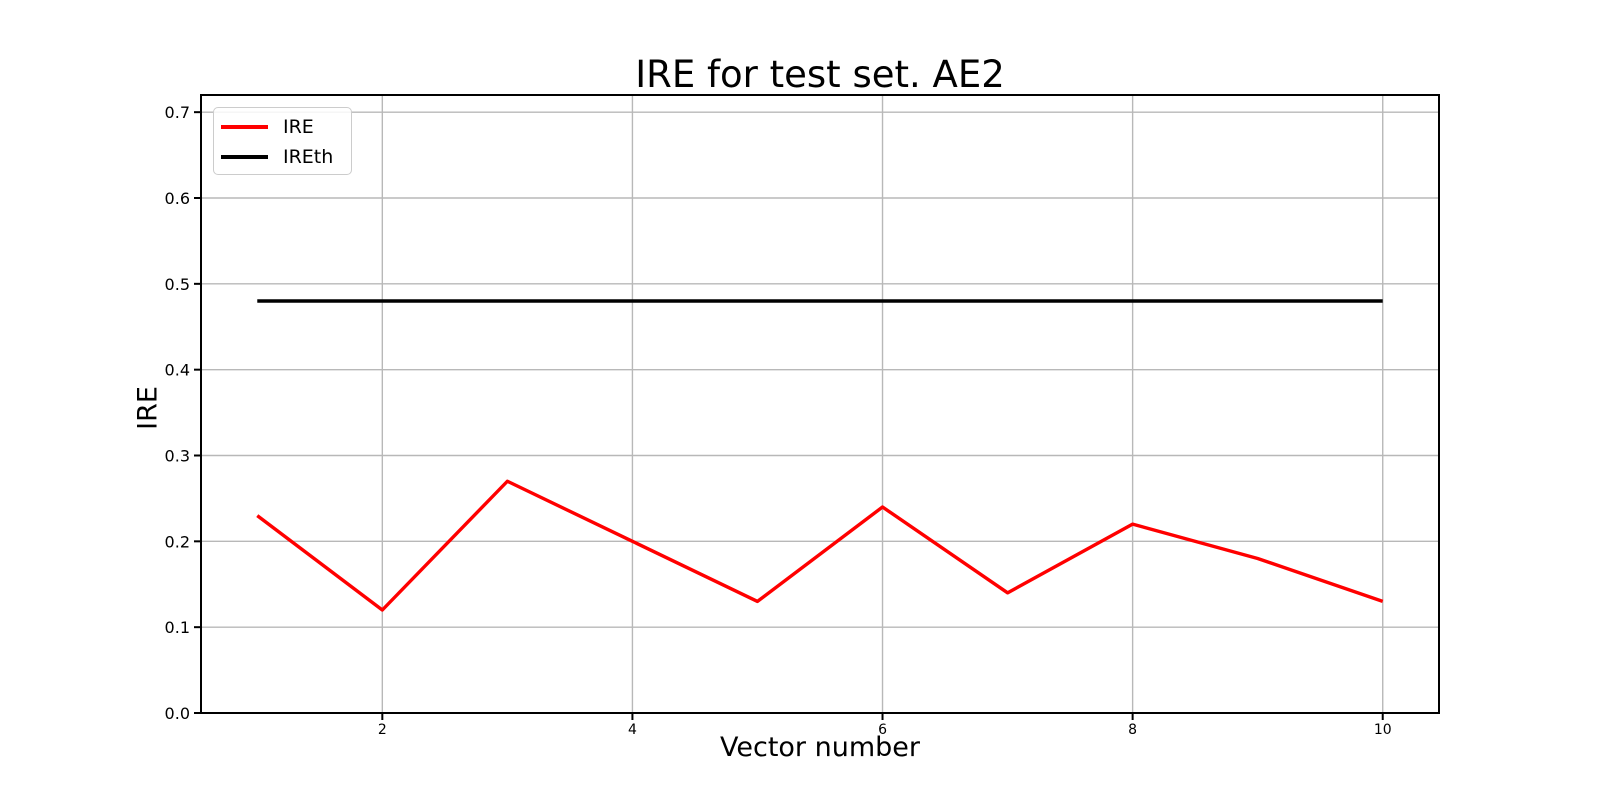 This screenshot has width=1600, height=800. Describe the element at coordinates (820, 545) in the screenshot. I see `series-line-ire` at that location.